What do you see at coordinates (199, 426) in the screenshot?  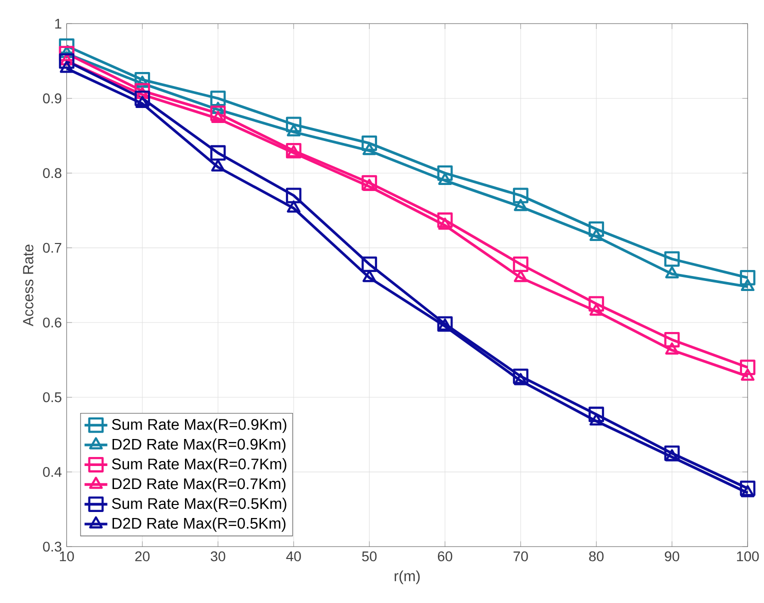 I see `legend-label: Sum Rate Max(R=0.9Km)` at bounding box center [199, 426].